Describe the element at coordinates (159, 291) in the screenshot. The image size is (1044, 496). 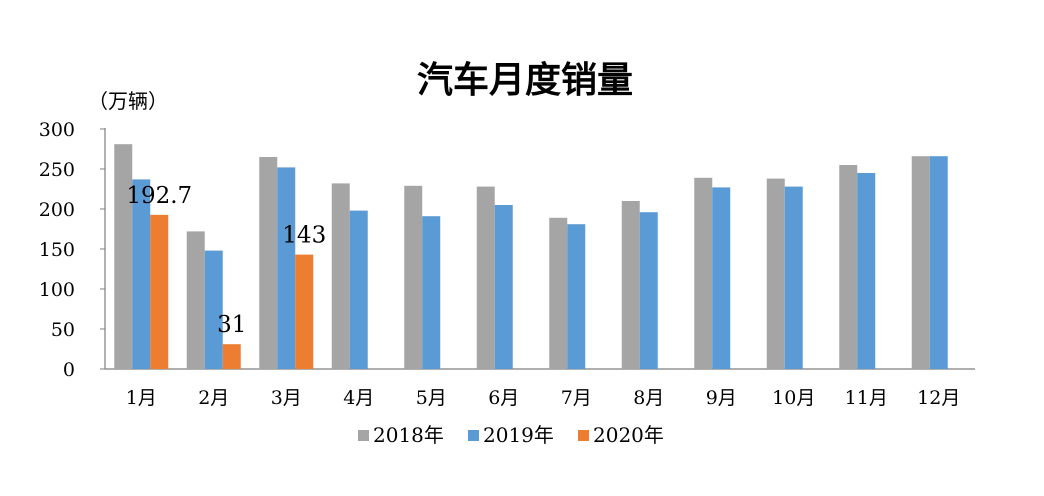
I see `bar-2020年-1月` at that location.